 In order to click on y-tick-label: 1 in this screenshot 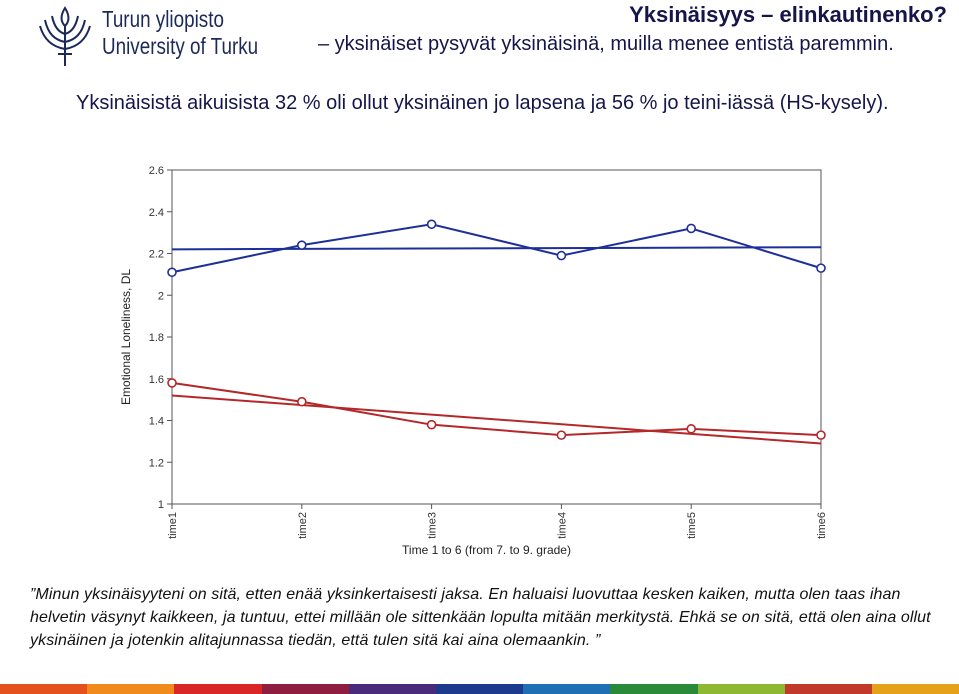, I will do `click(161, 505)`.